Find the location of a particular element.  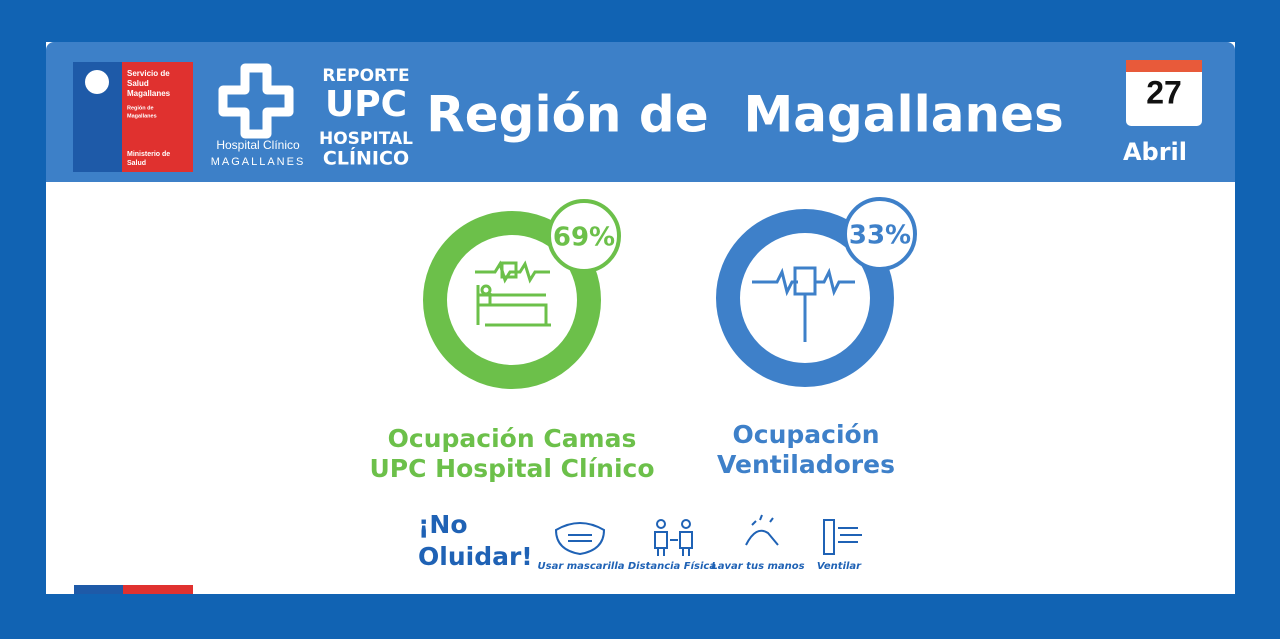

logo-shield is located at coordinates (97, 82).